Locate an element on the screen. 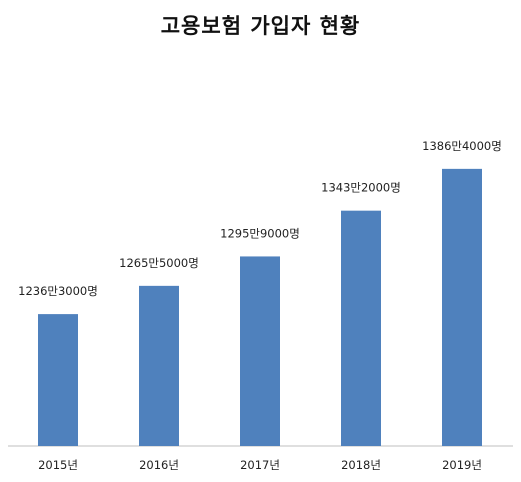  data-label: 1265만5000명 is located at coordinates (159, 263).